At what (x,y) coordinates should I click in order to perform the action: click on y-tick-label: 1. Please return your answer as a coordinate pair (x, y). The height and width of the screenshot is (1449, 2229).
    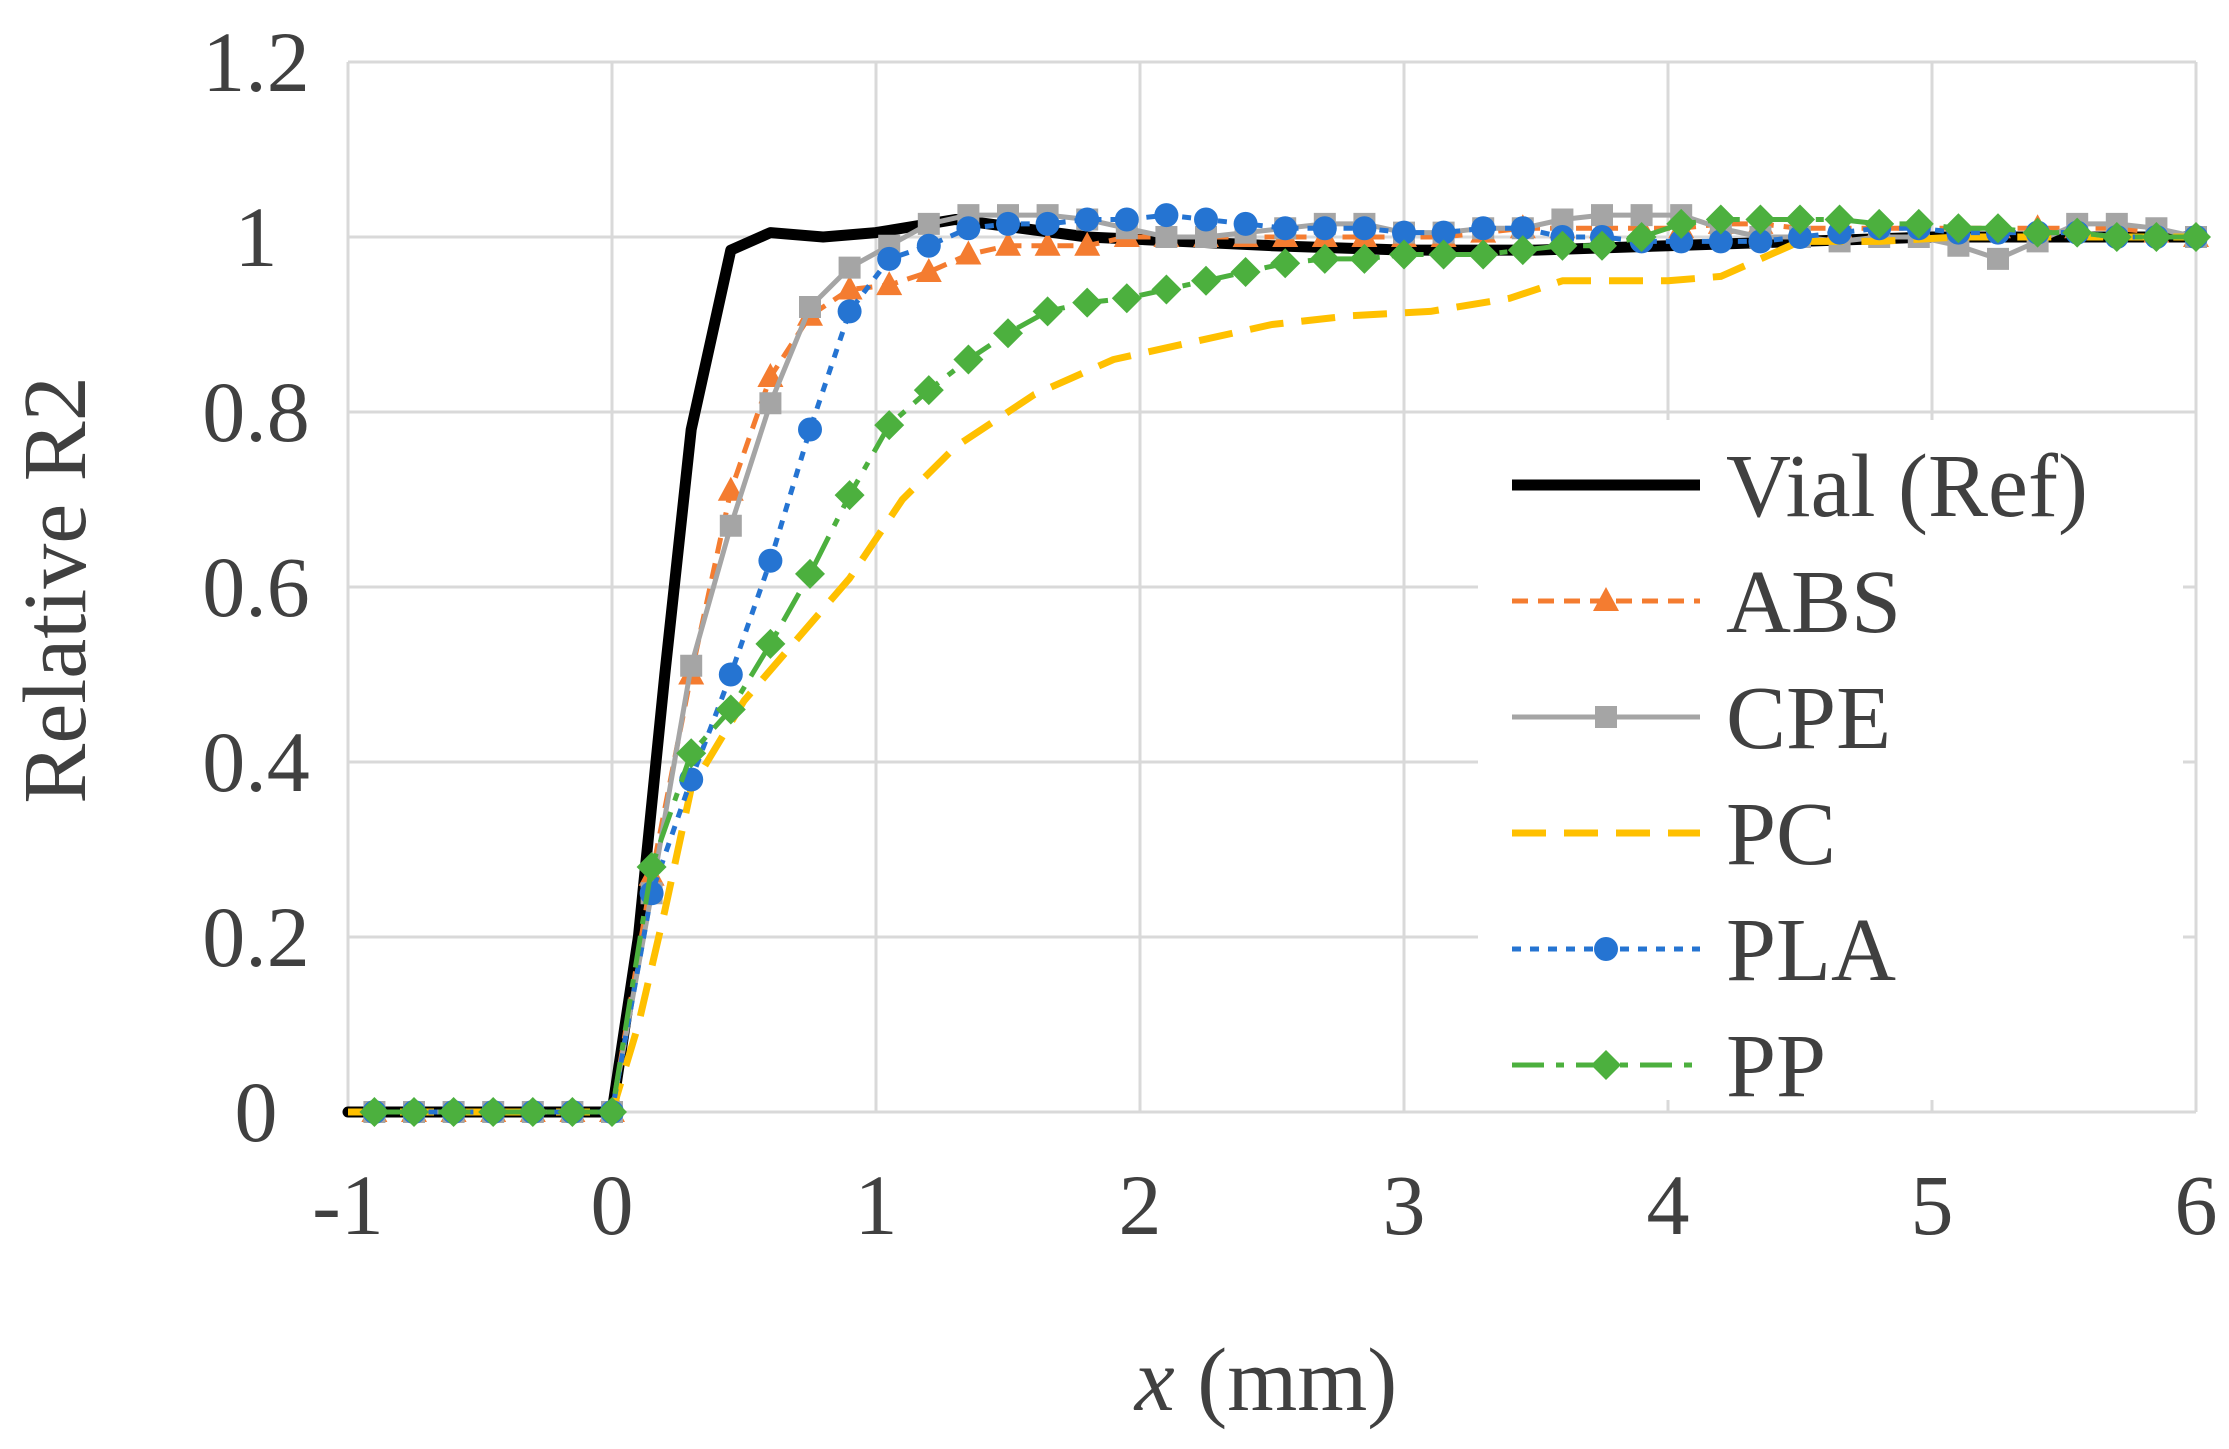
    Looking at the image, I should click on (256, 237).